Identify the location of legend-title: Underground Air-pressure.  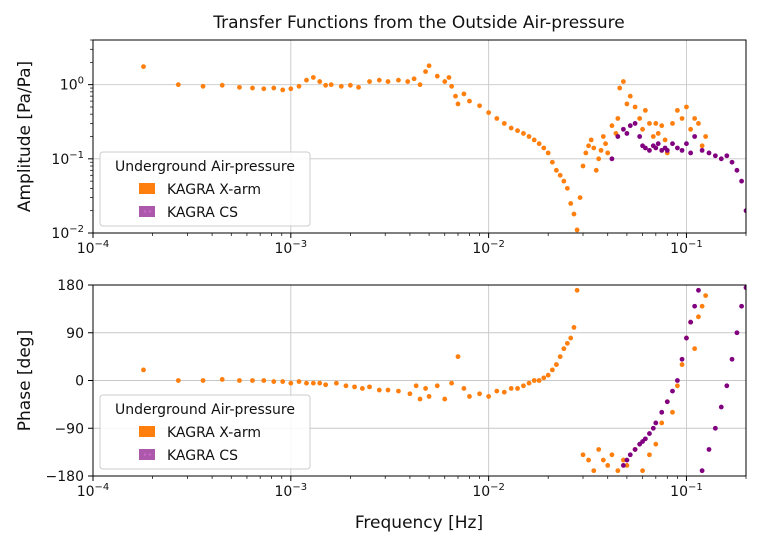
(205, 167).